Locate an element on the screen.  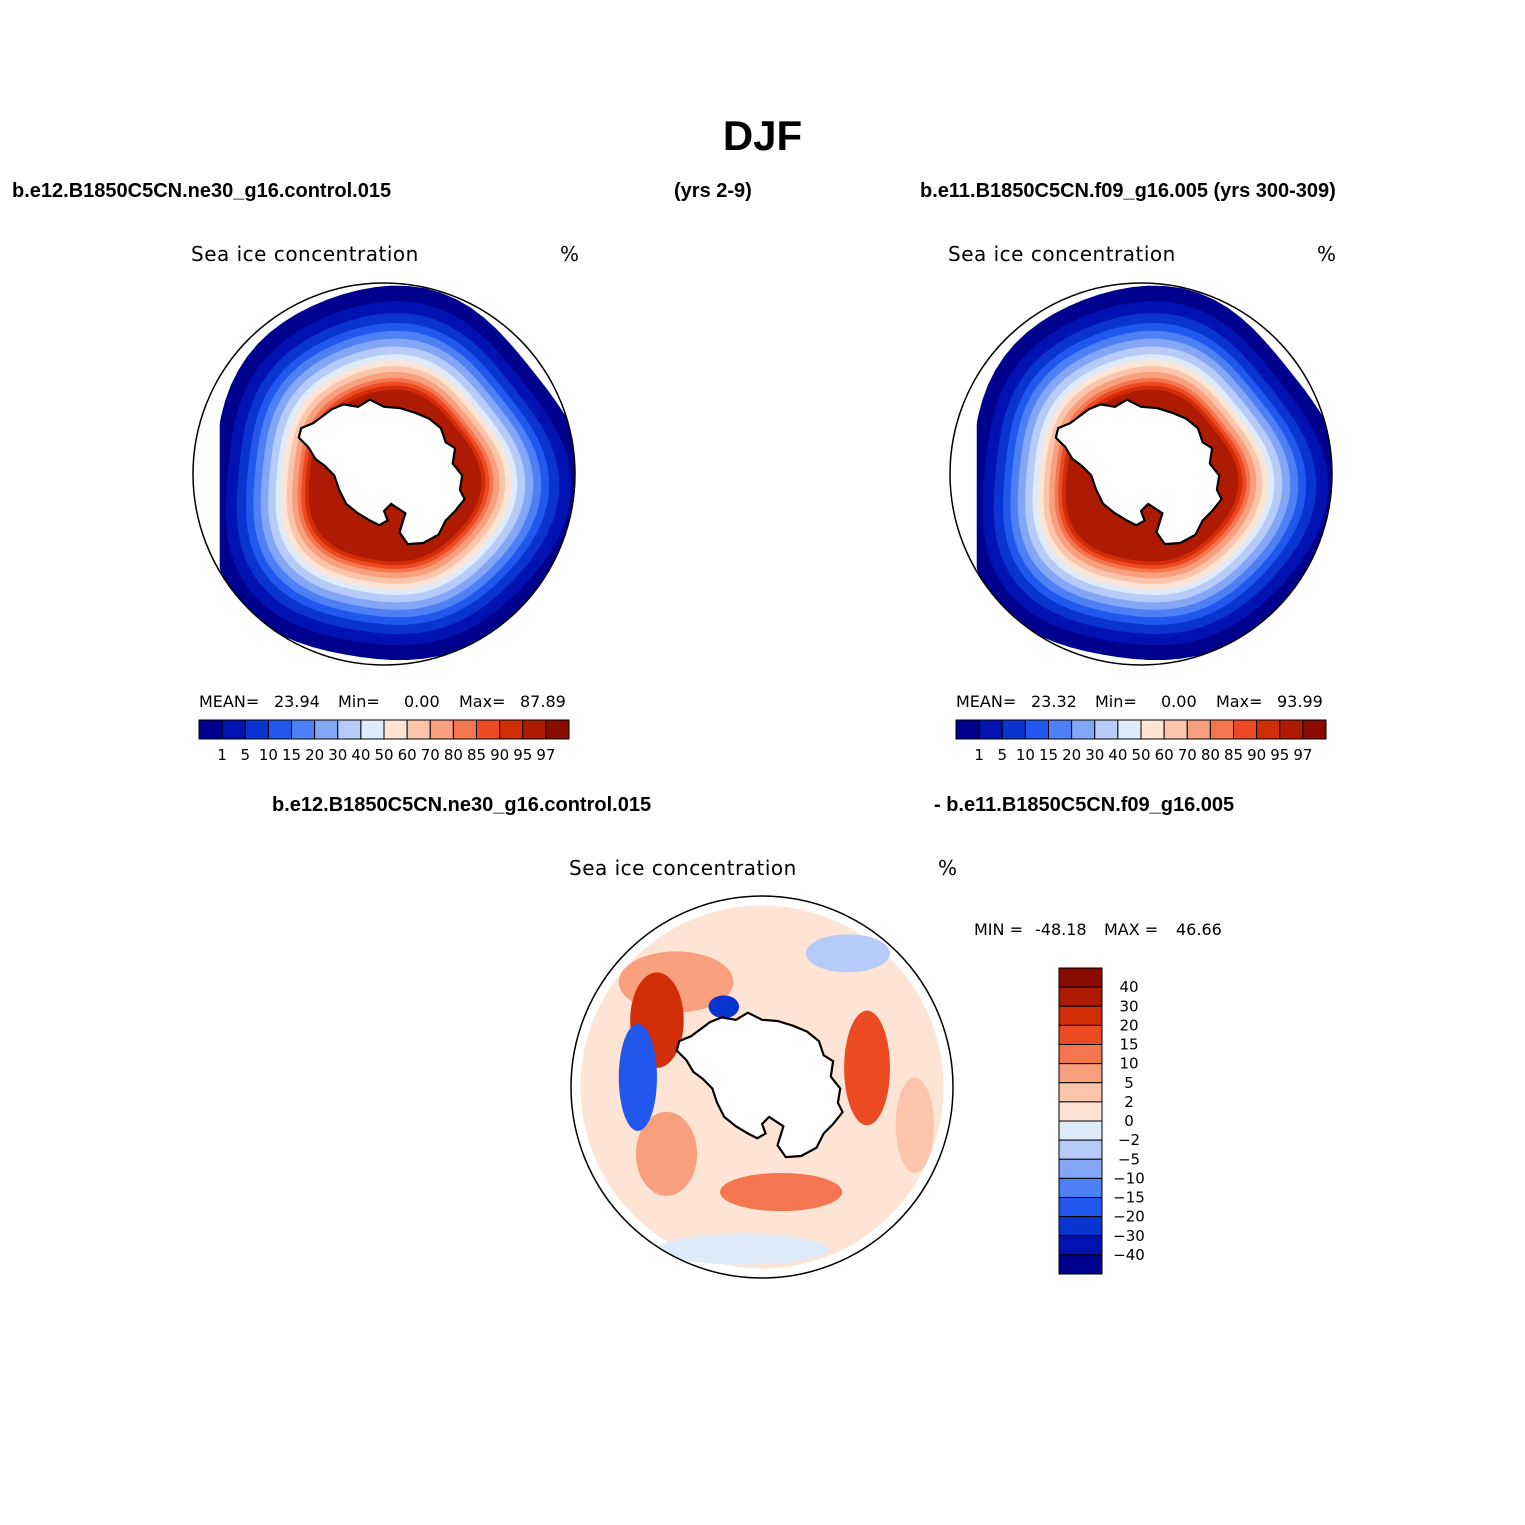
colorbar-tick-label: 90 is located at coordinates (1256, 755).